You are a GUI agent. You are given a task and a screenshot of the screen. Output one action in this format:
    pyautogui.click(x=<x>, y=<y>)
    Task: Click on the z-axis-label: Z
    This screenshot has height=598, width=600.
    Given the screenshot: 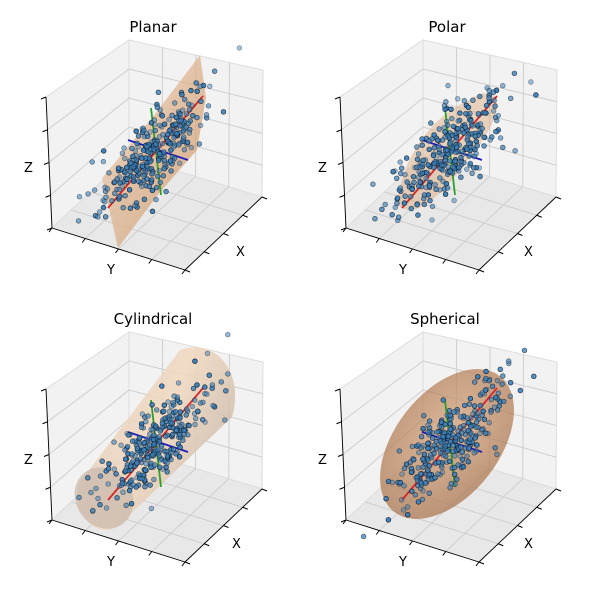 What is the action you would take?
    pyautogui.click(x=28, y=460)
    